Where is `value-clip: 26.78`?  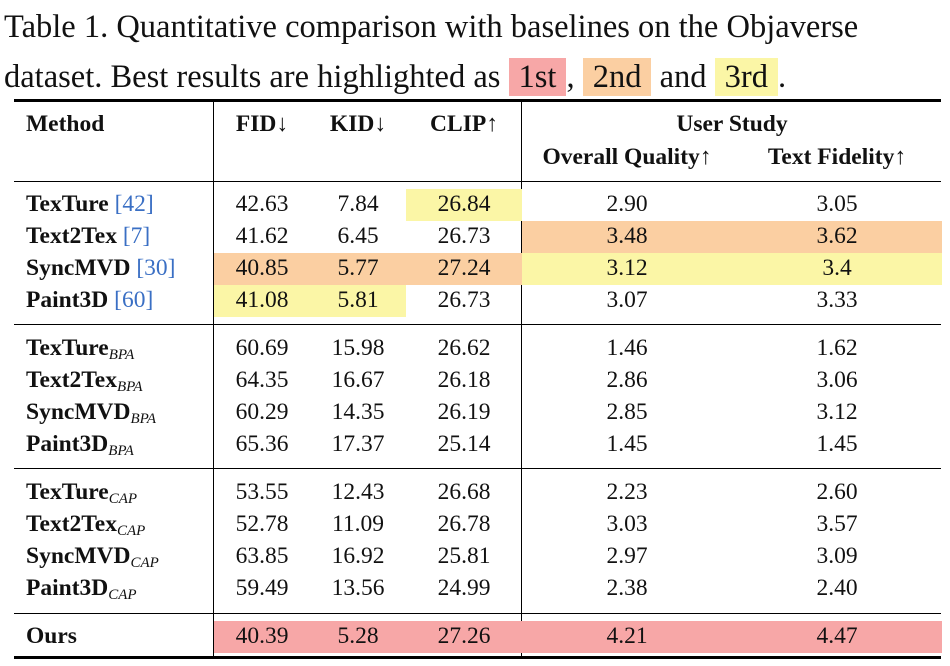 value-clip: 26.78 is located at coordinates (464, 524).